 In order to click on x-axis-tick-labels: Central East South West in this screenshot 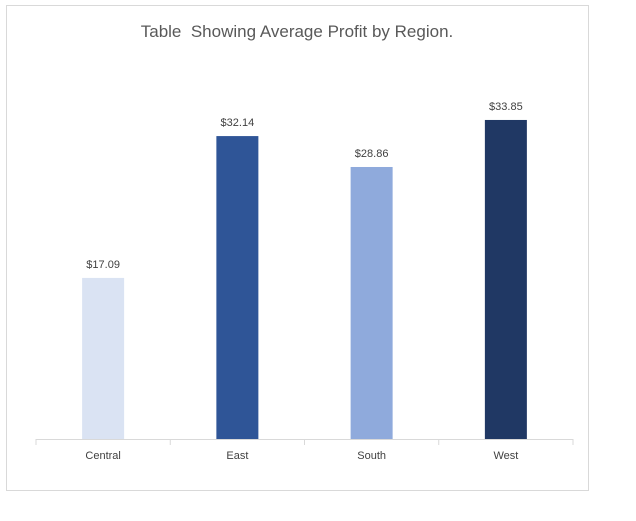, I will do `click(301, 456)`.